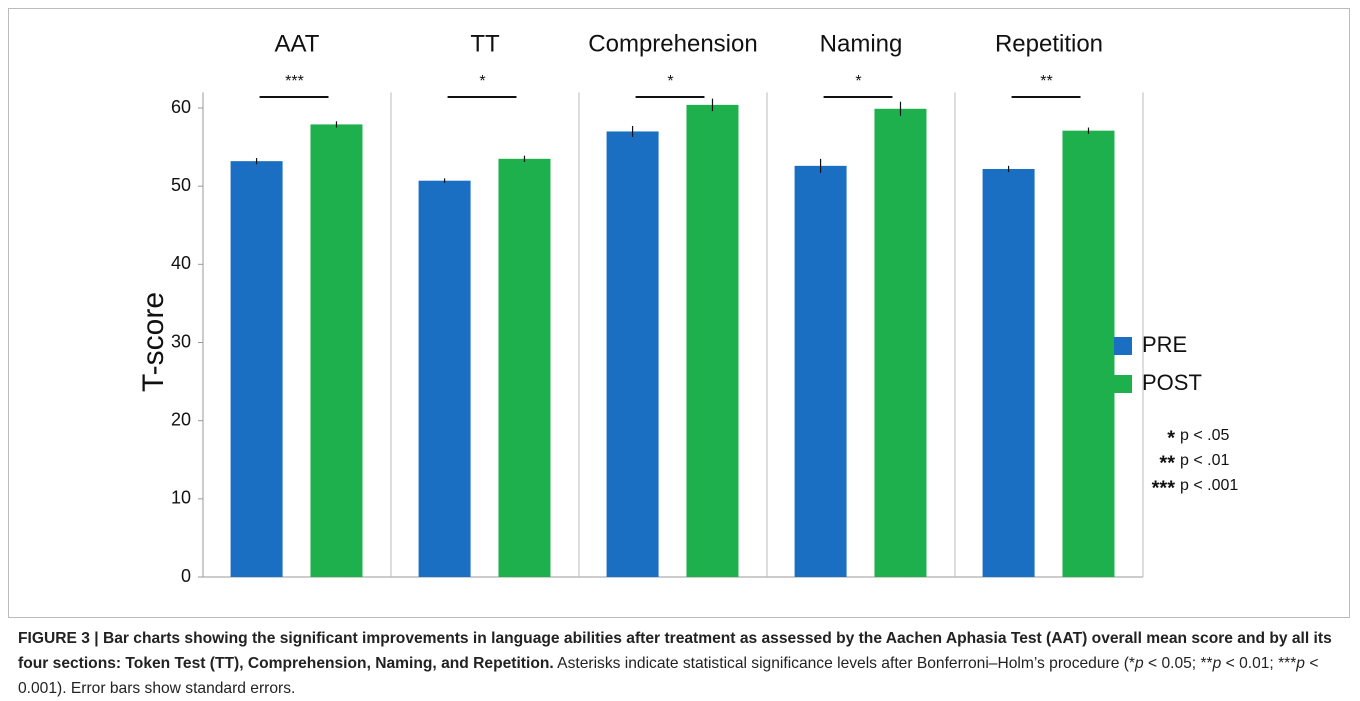 This screenshot has width=1360, height=701. What do you see at coordinates (1167, 463) in the screenshot?
I see `significance-legend-symbol: **` at bounding box center [1167, 463].